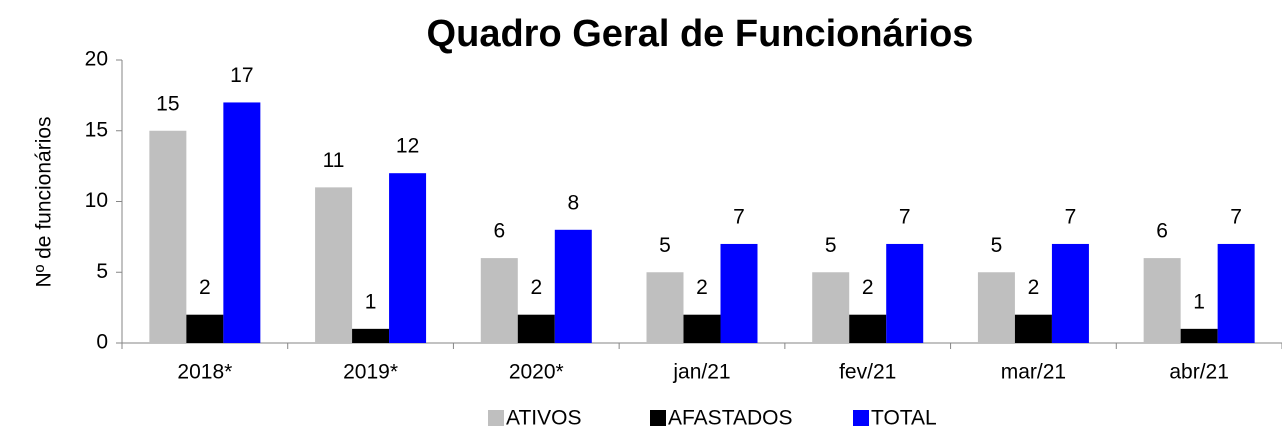  I want to click on y-tick-label: 5, so click(102, 271).